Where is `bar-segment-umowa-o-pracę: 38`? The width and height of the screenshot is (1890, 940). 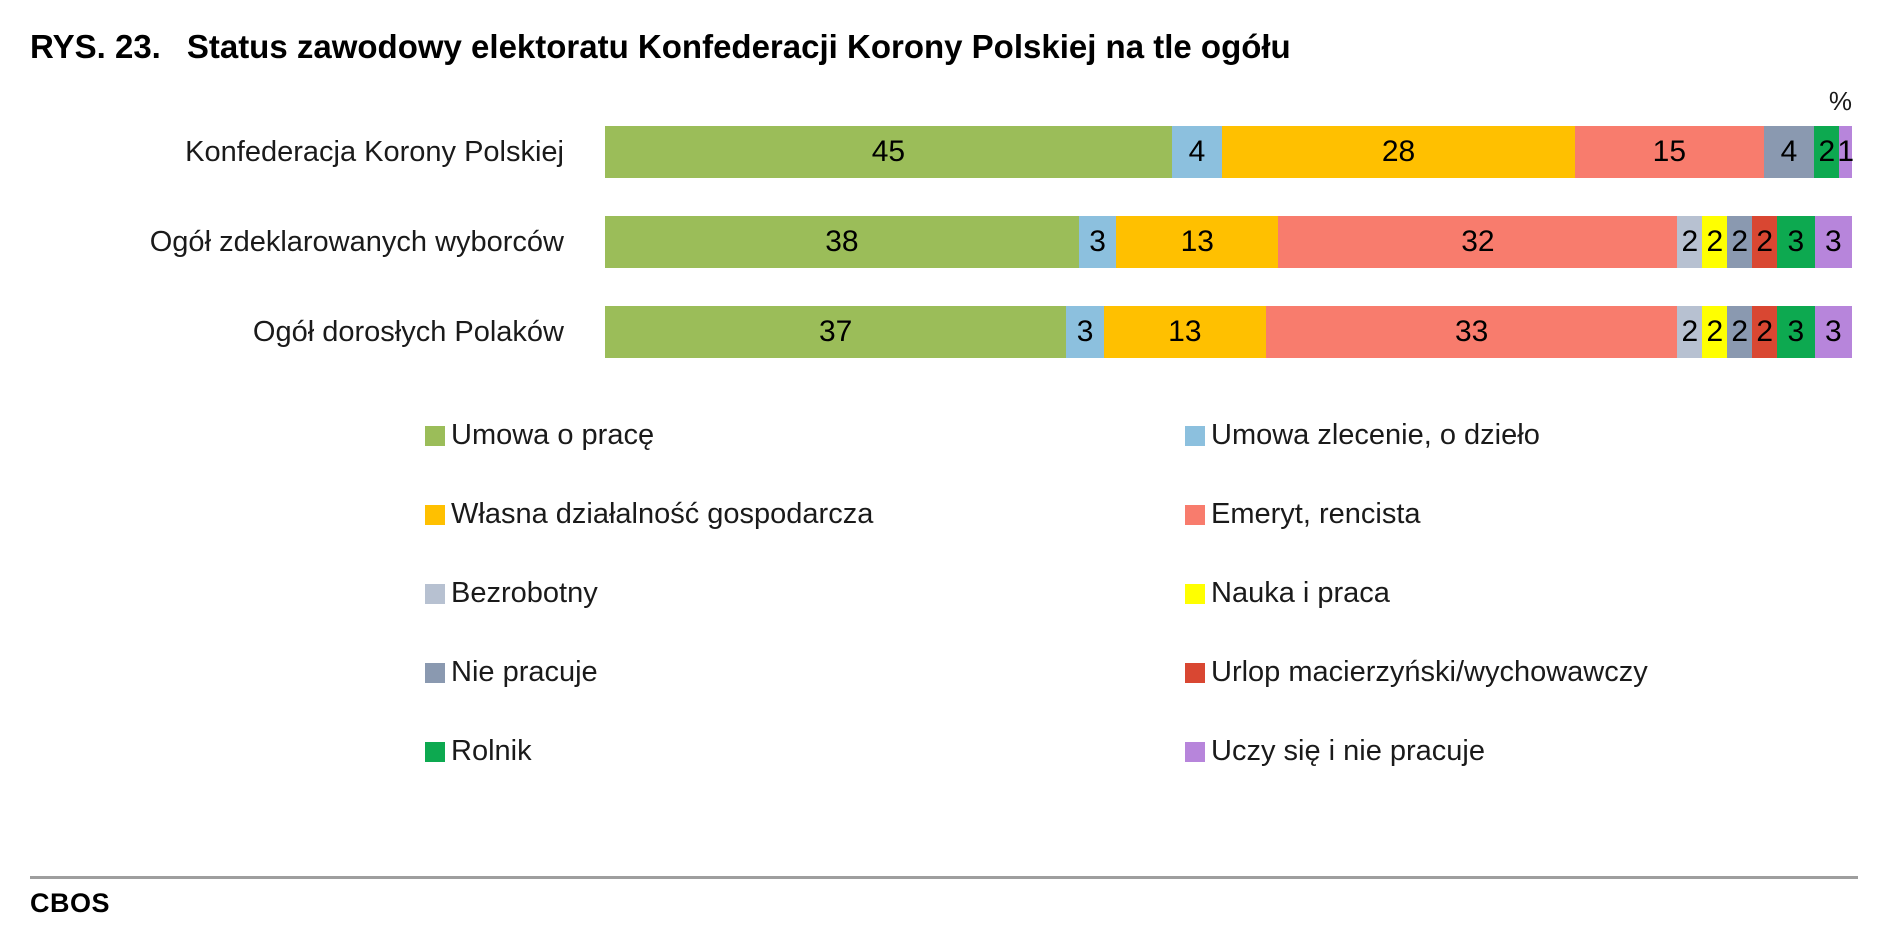
bar-segment-umowa-o-pracę: 38 is located at coordinates (842, 242).